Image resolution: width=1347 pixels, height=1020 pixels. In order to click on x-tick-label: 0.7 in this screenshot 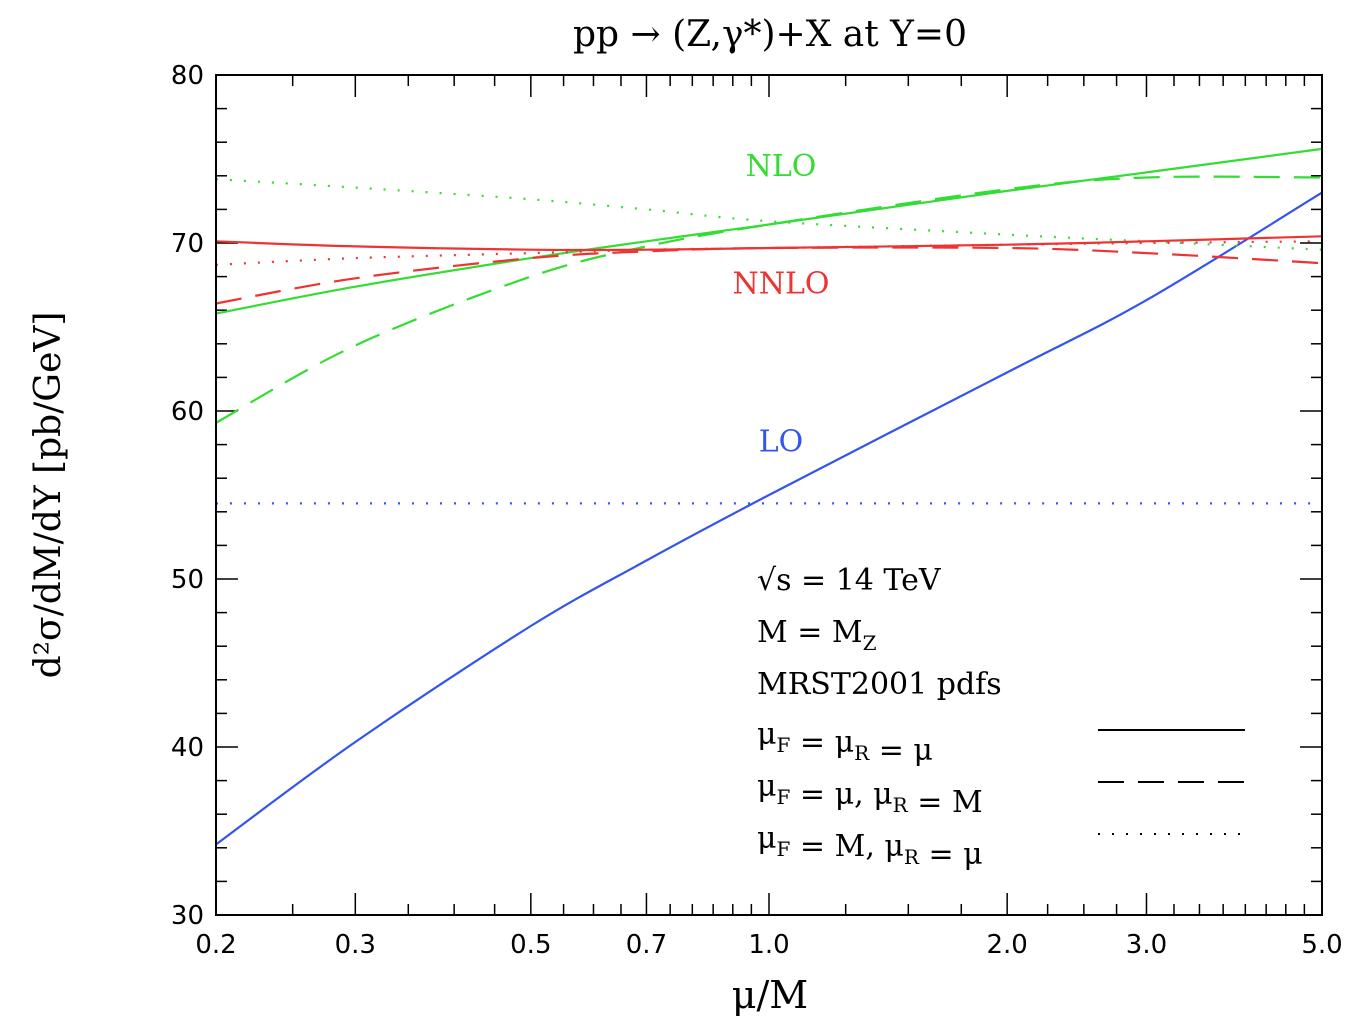, I will do `click(646, 945)`.